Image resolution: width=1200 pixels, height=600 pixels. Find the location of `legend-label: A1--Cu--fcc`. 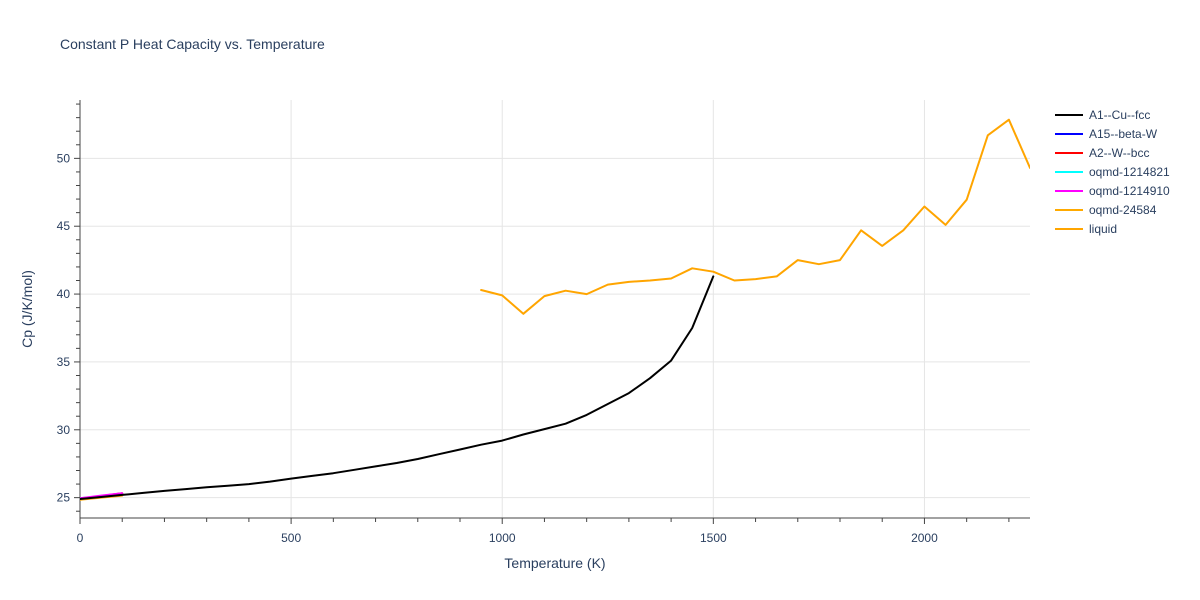

legend-label: A1--Cu--fcc is located at coordinates (1119, 115).